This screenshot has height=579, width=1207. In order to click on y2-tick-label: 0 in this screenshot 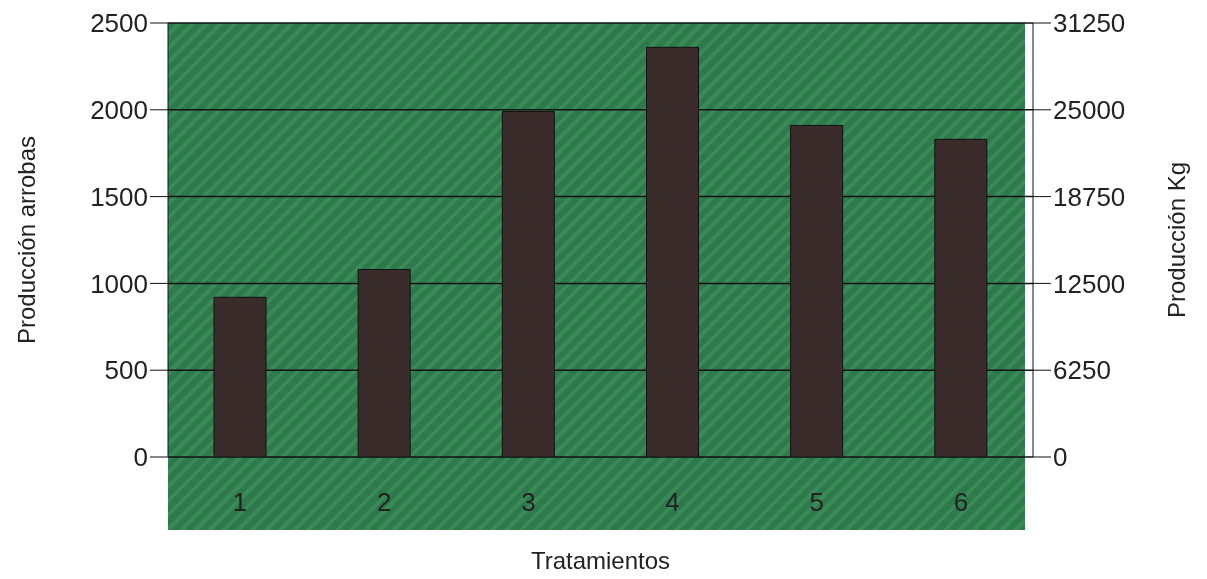, I will do `click(1060, 457)`.